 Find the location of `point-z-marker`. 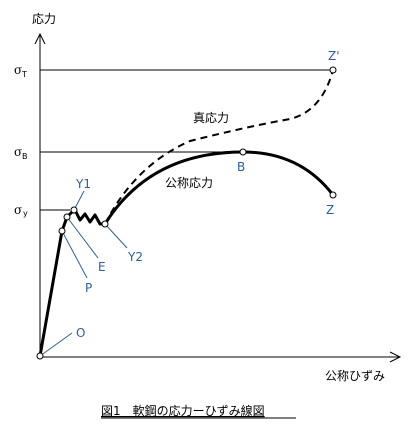

point-z-marker is located at coordinates (333, 195).